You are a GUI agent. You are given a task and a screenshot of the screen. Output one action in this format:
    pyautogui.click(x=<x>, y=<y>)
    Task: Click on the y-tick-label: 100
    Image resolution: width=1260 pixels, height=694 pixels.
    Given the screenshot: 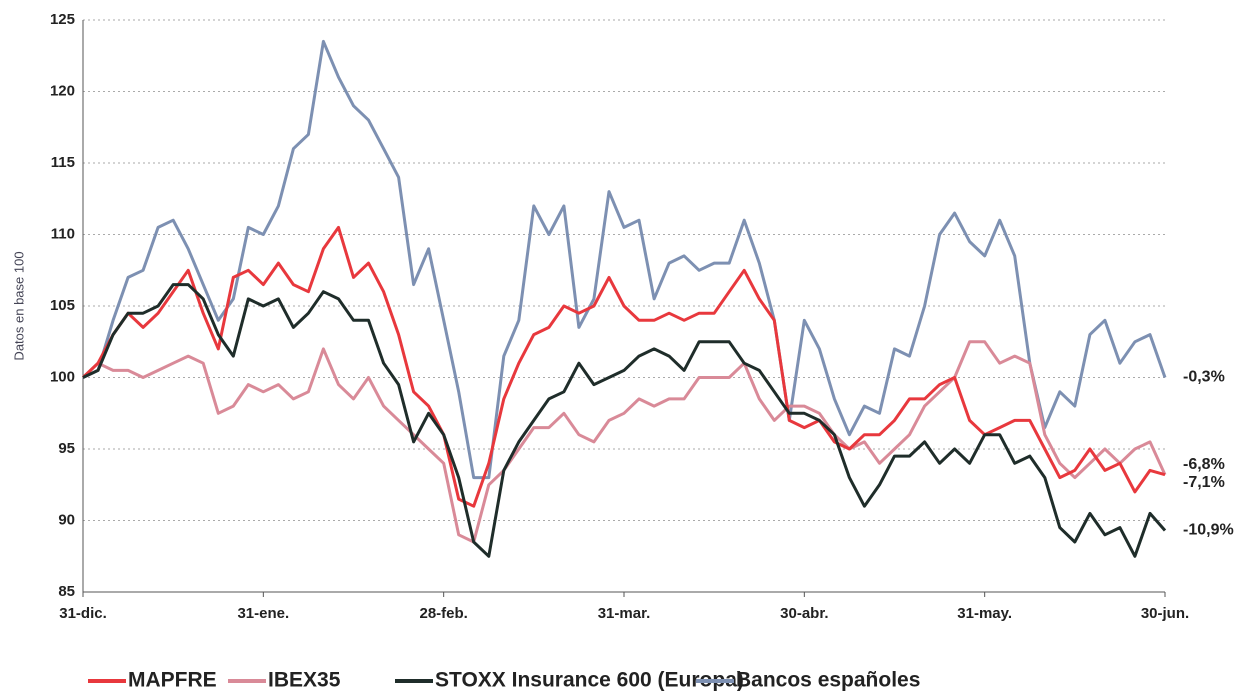 What is the action you would take?
    pyautogui.click(x=62, y=376)
    